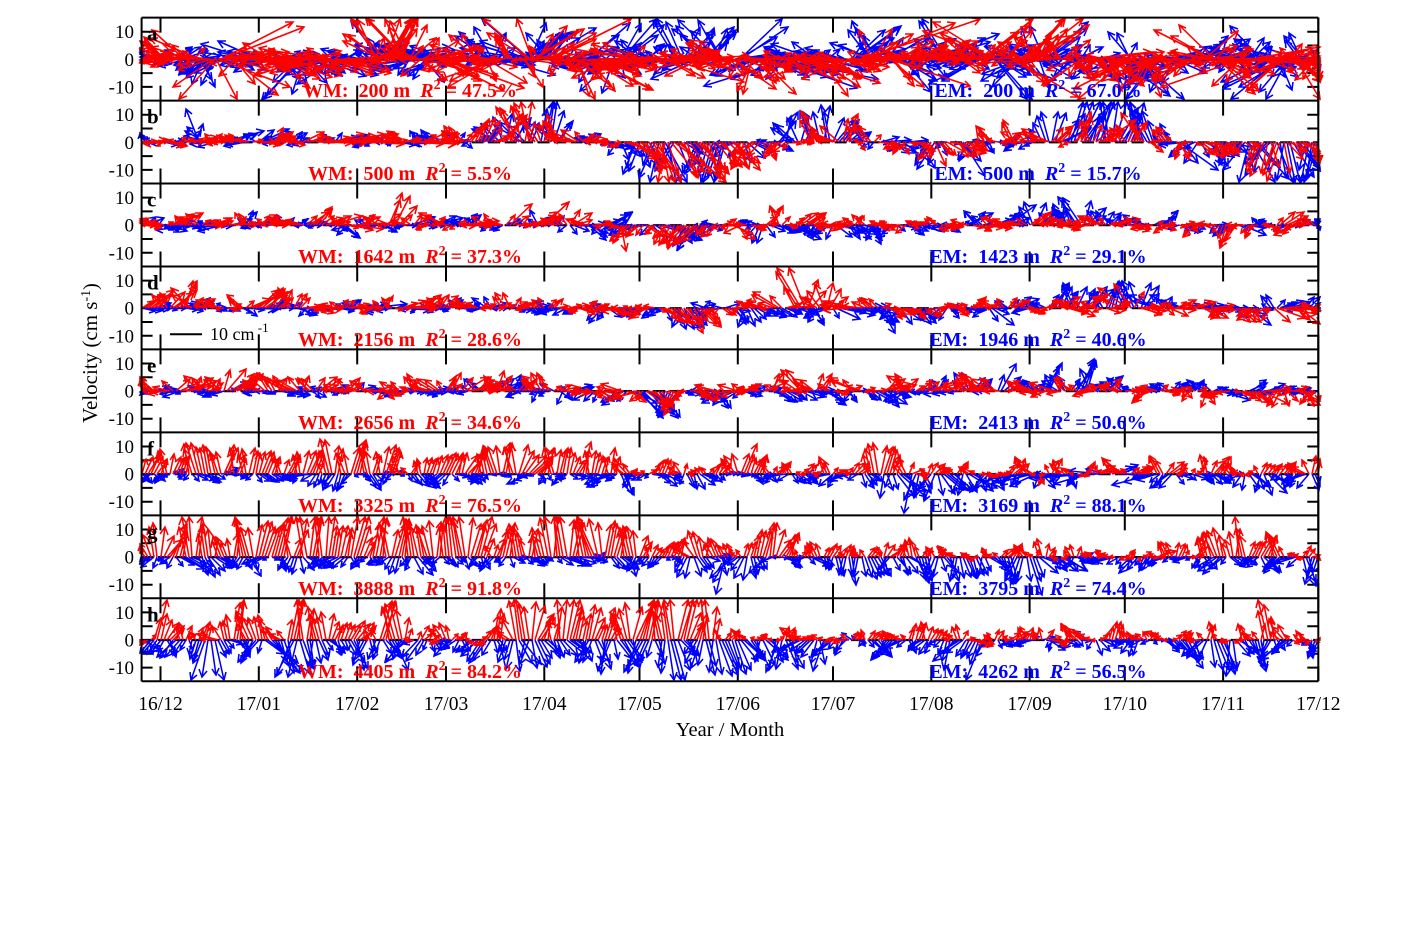  Describe the element at coordinates (151, 365) in the screenshot. I see `svg-text: e` at that location.